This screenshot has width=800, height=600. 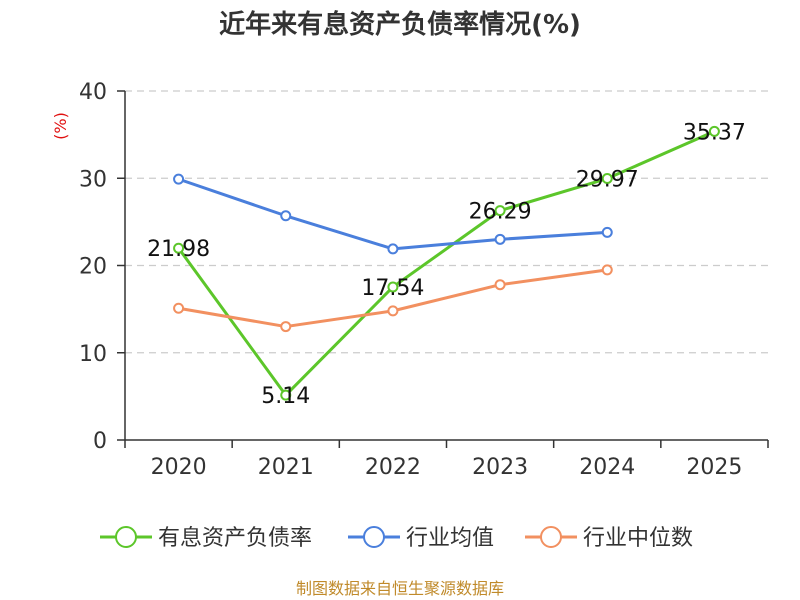 I want to click on legend: 有息资产负债率 行业均值 行业中位数, so click(x=396, y=538).